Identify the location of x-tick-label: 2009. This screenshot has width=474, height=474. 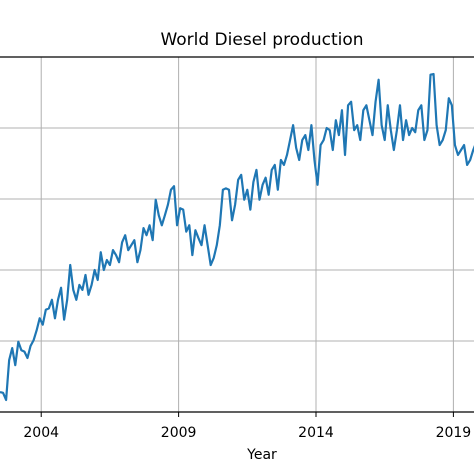
(179, 433).